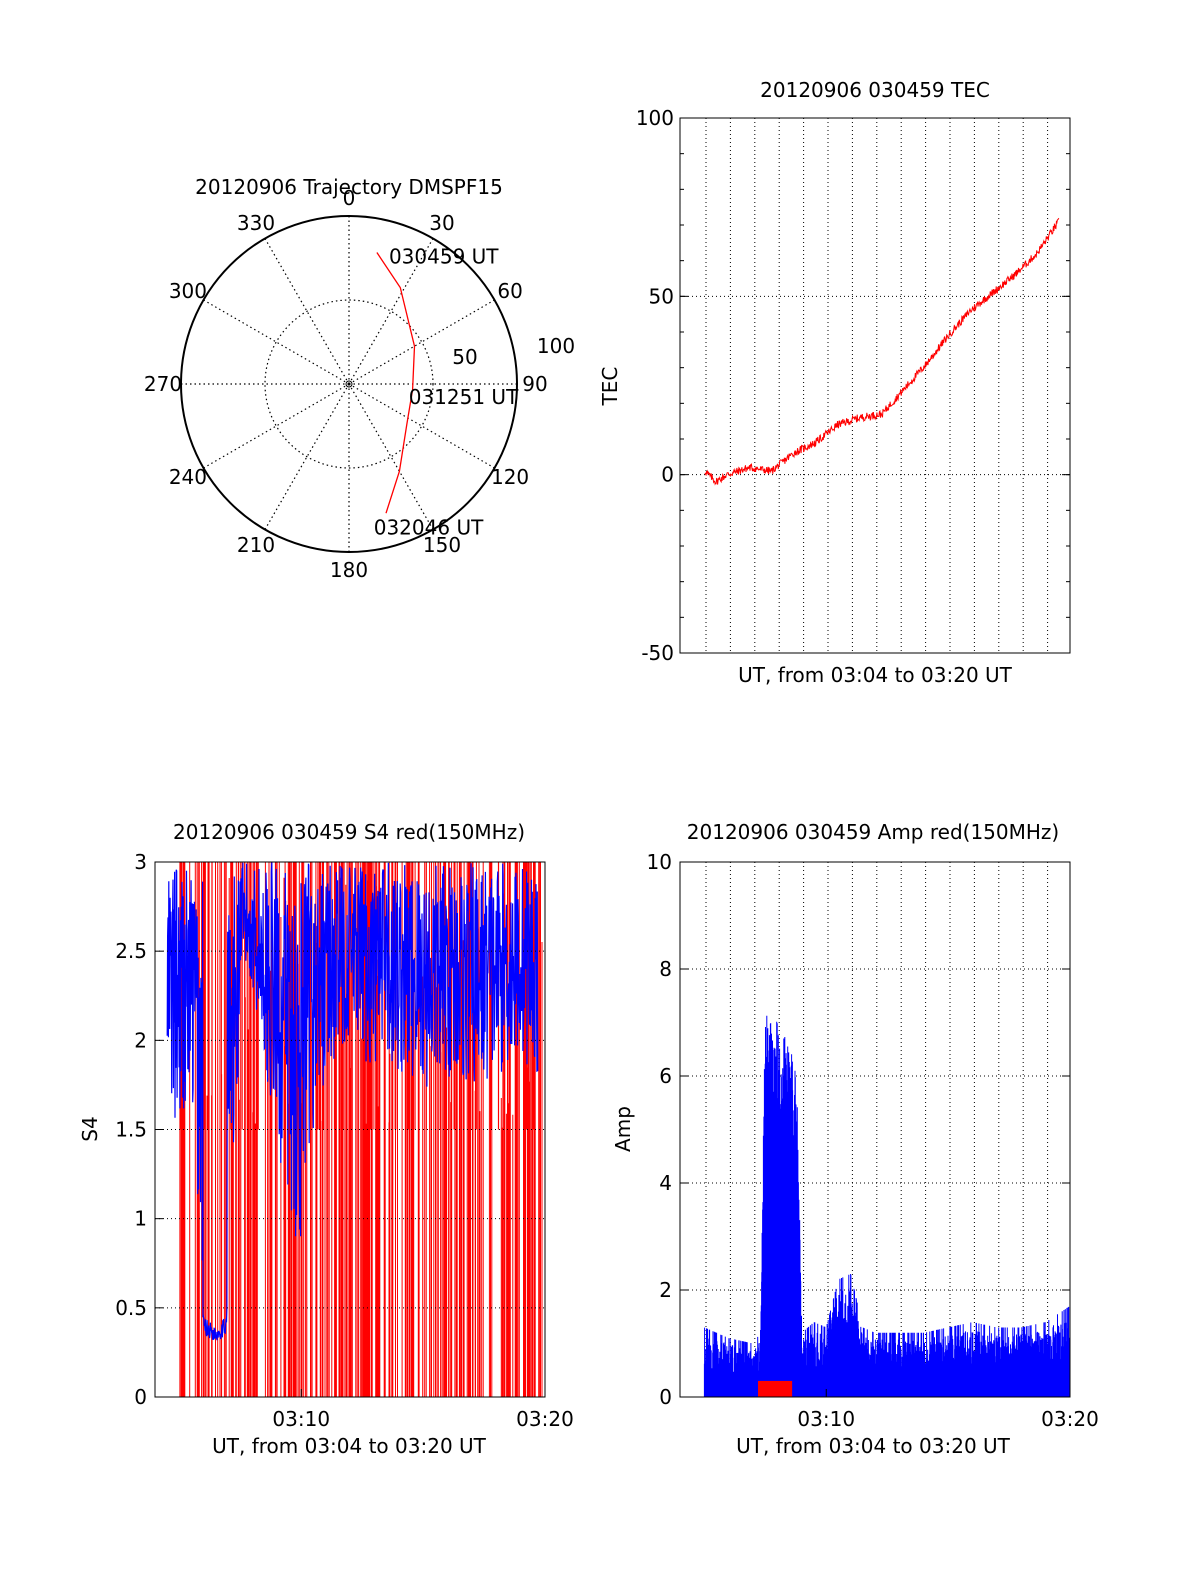 This screenshot has height=1575, width=1200. I want to click on trajectory-annotations: 030459 UT 031251 UT 032046 UT, so click(446, 392).